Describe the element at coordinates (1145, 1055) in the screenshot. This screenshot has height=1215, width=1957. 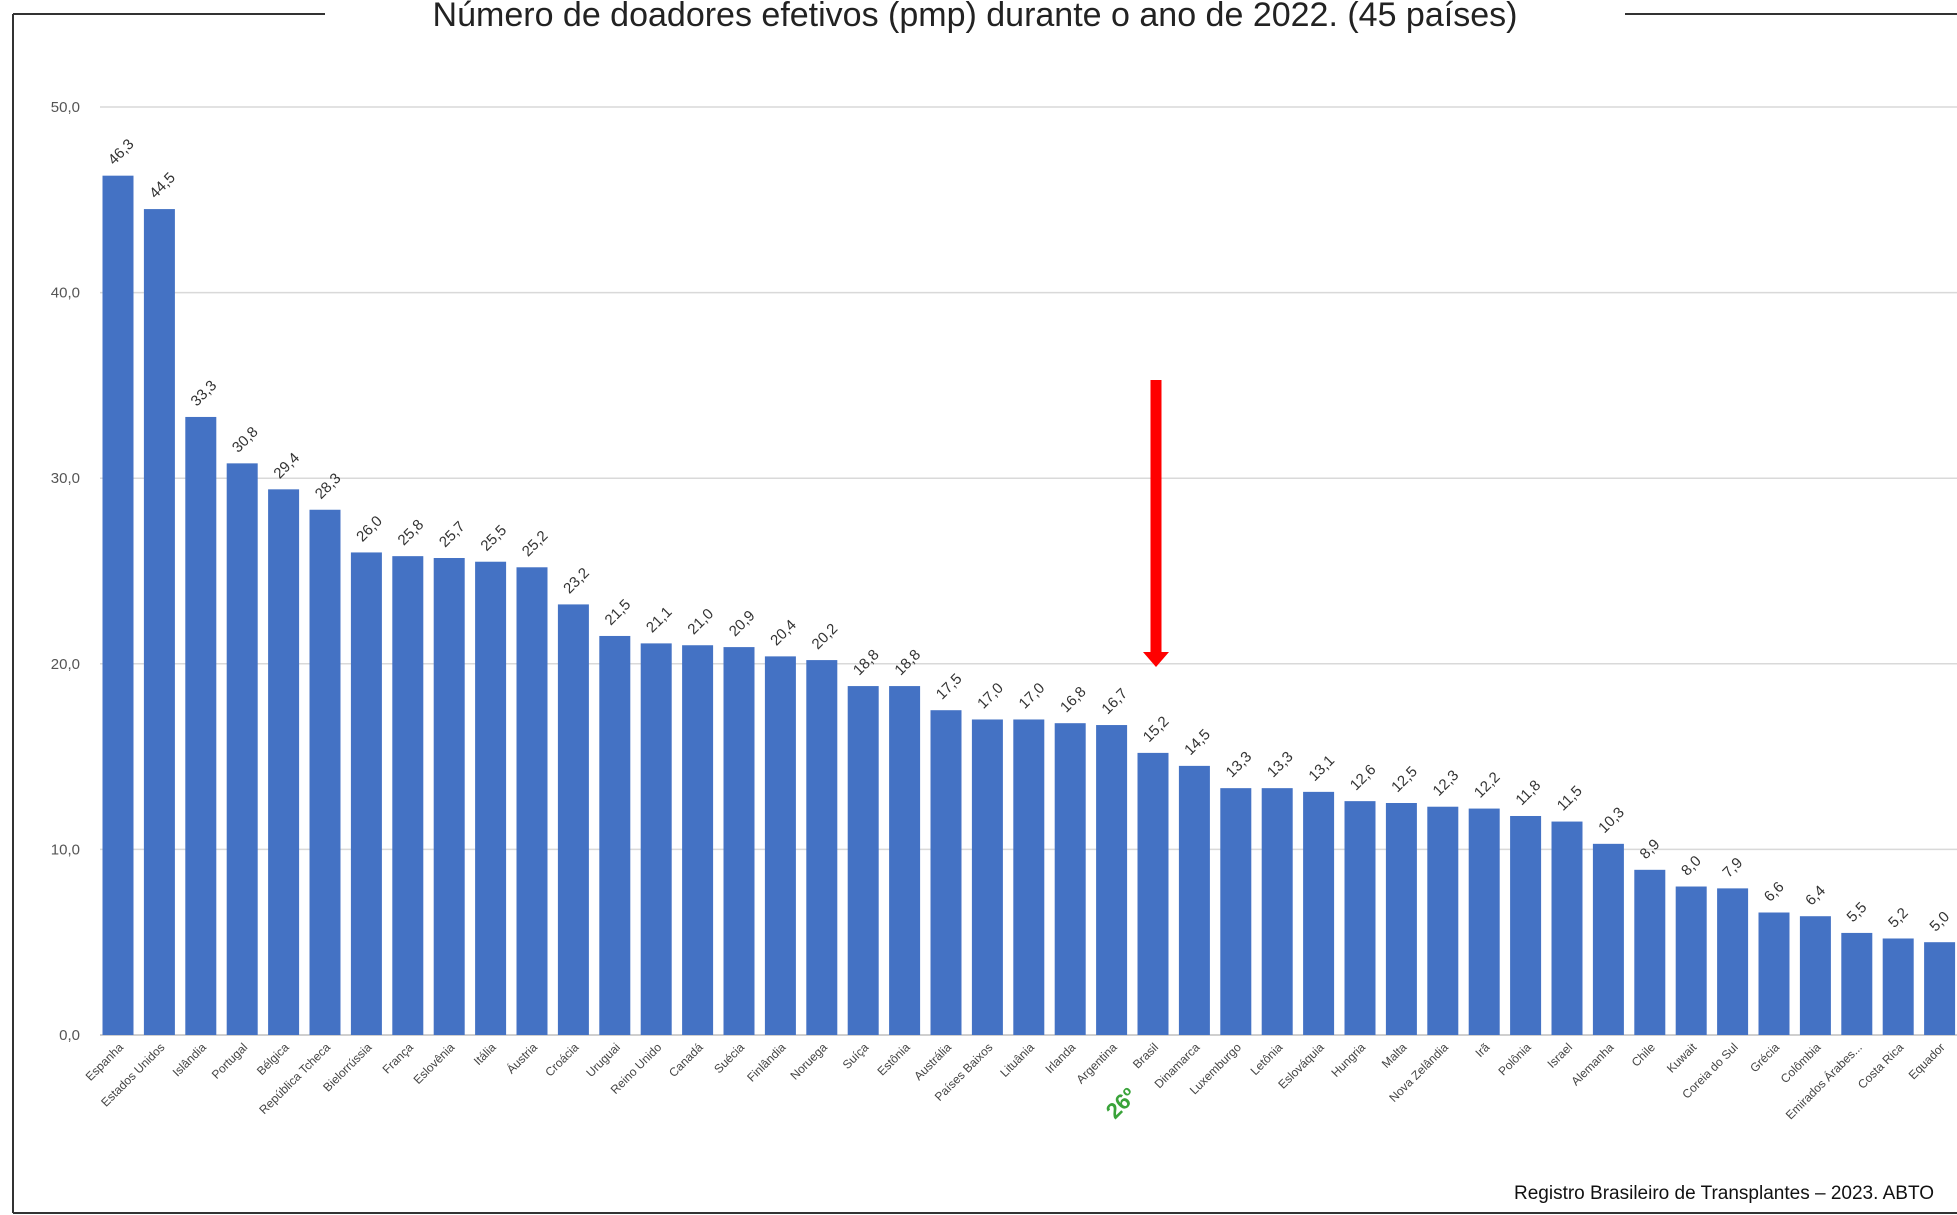
I see `x-tick-label: Brasil` at that location.